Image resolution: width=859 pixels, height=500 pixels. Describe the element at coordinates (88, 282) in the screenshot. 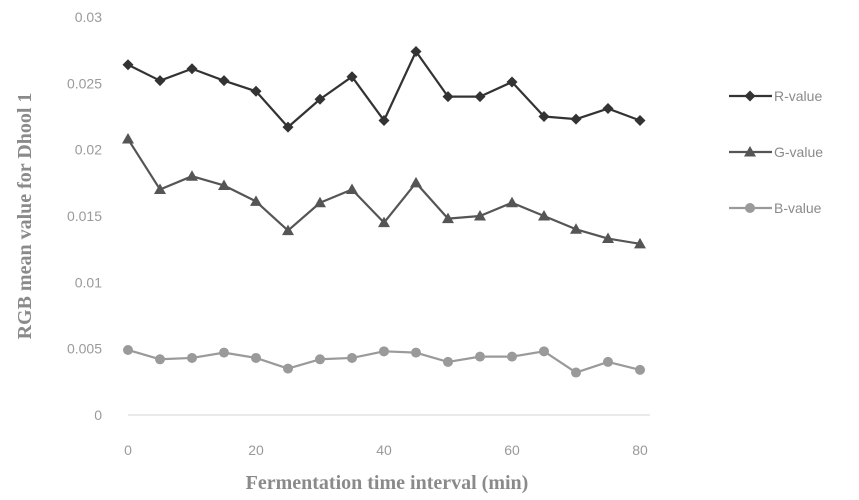

I see `y-tick-label: 0.01` at that location.